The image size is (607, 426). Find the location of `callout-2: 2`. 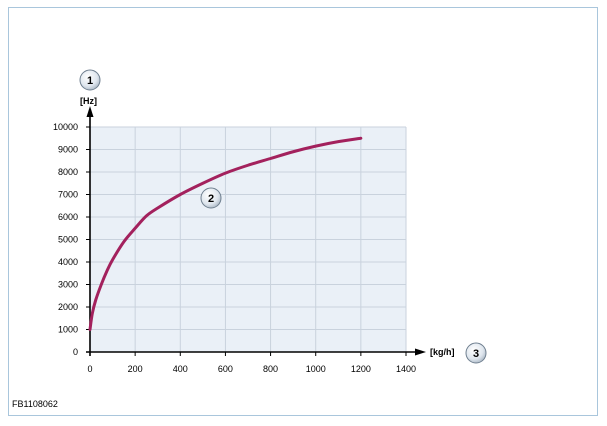

callout-2: 2 is located at coordinates (211, 198).